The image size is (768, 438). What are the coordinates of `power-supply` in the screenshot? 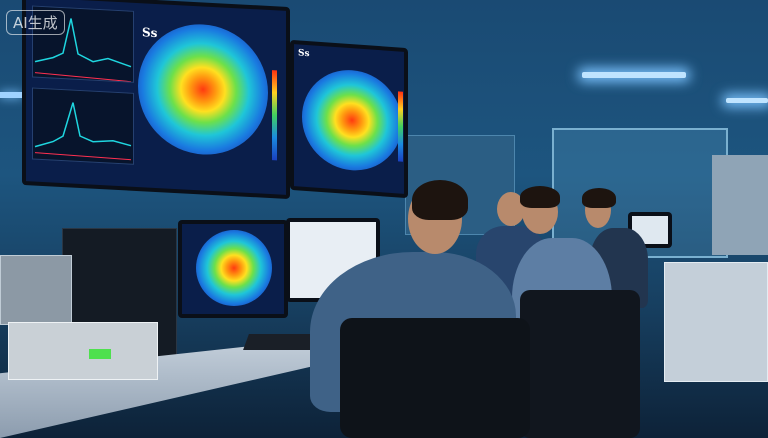 It's located at (36, 290).